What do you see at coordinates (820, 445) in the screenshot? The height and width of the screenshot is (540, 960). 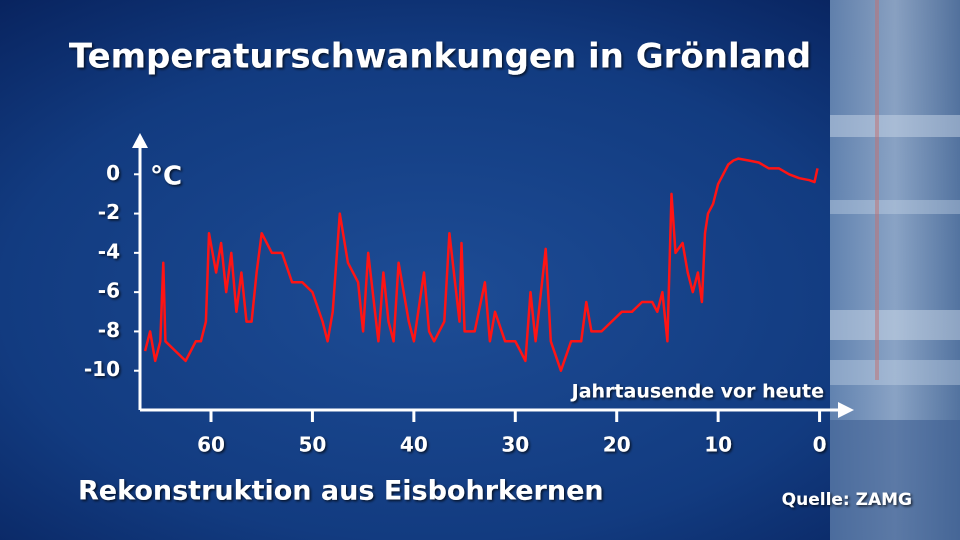 I see `x-tick-label: 0` at bounding box center [820, 445].